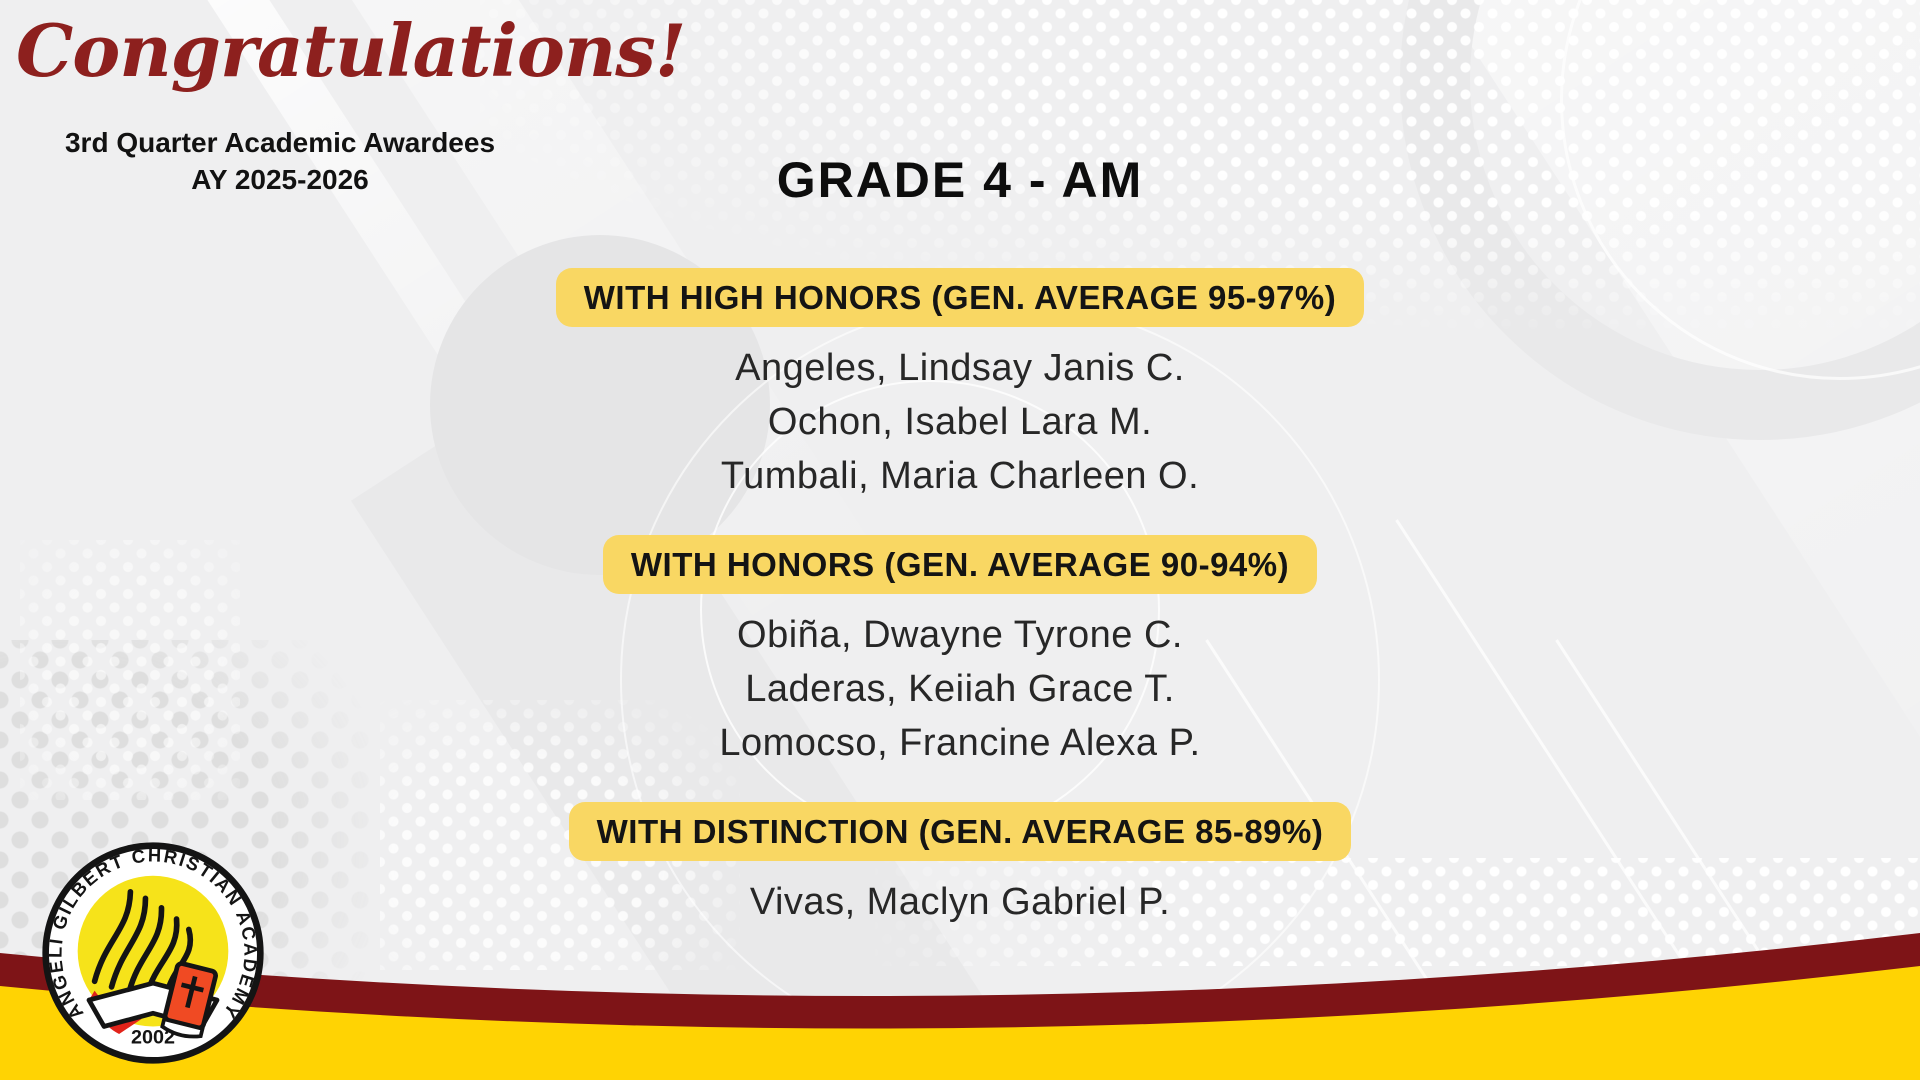 The width and height of the screenshot is (1920, 1080). I want to click on logo-year: 2002, so click(153, 1037).